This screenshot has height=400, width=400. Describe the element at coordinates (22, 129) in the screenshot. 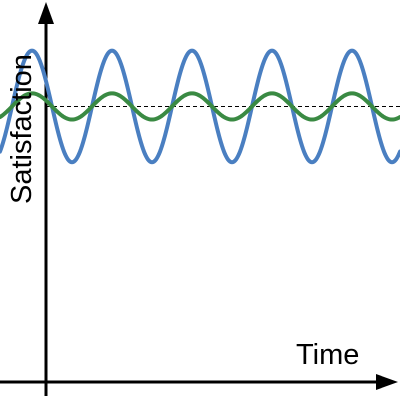

I see `y-axis-label: Satisfaction` at that location.